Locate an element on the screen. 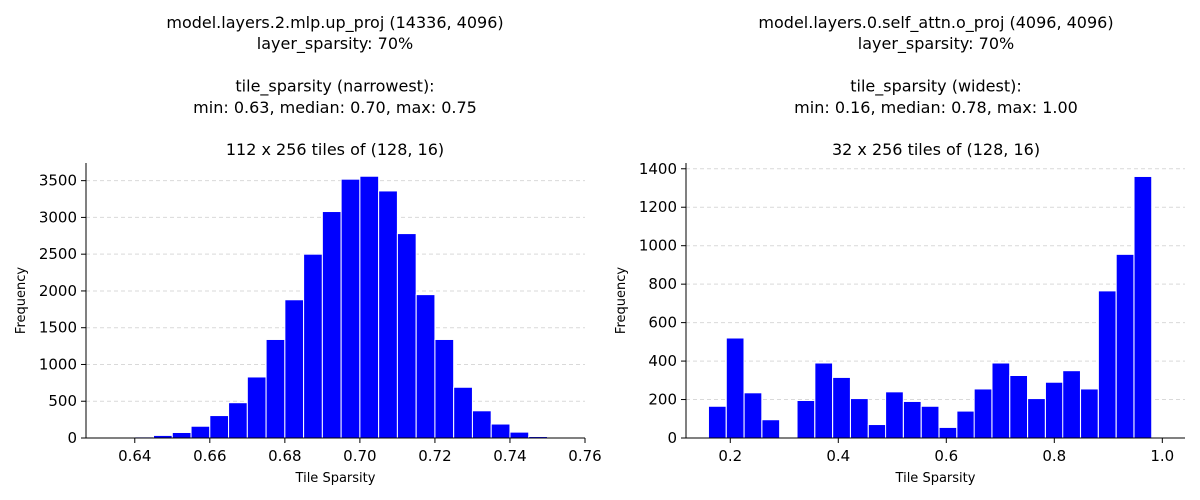 This screenshot has height=500, width=1200. x-tick-label: 0.4 is located at coordinates (838, 456).